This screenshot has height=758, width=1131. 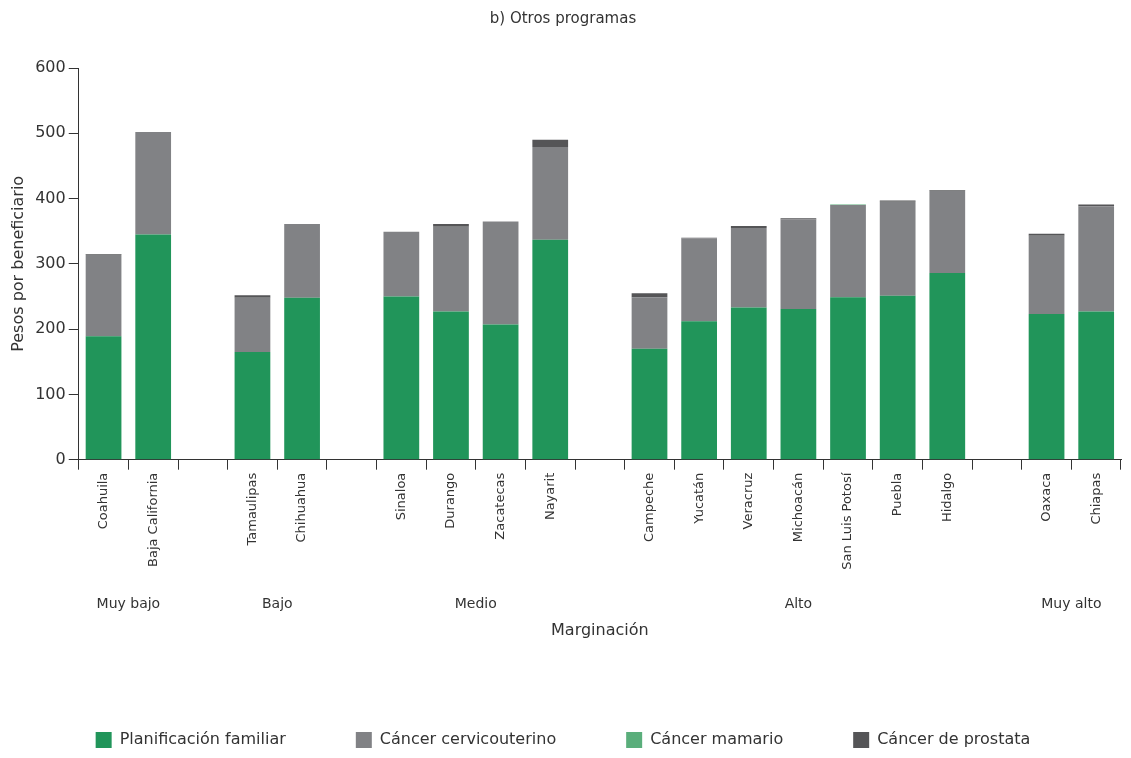 What do you see at coordinates (128, 603) in the screenshot?
I see `text: Muy bajo` at bounding box center [128, 603].